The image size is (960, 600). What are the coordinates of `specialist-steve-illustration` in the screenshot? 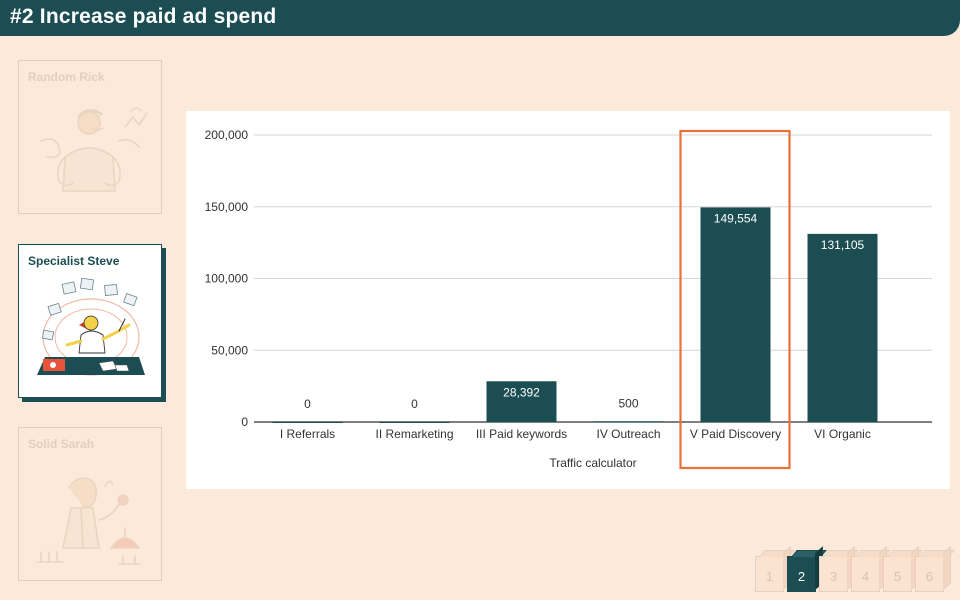 It's located at (91, 326).